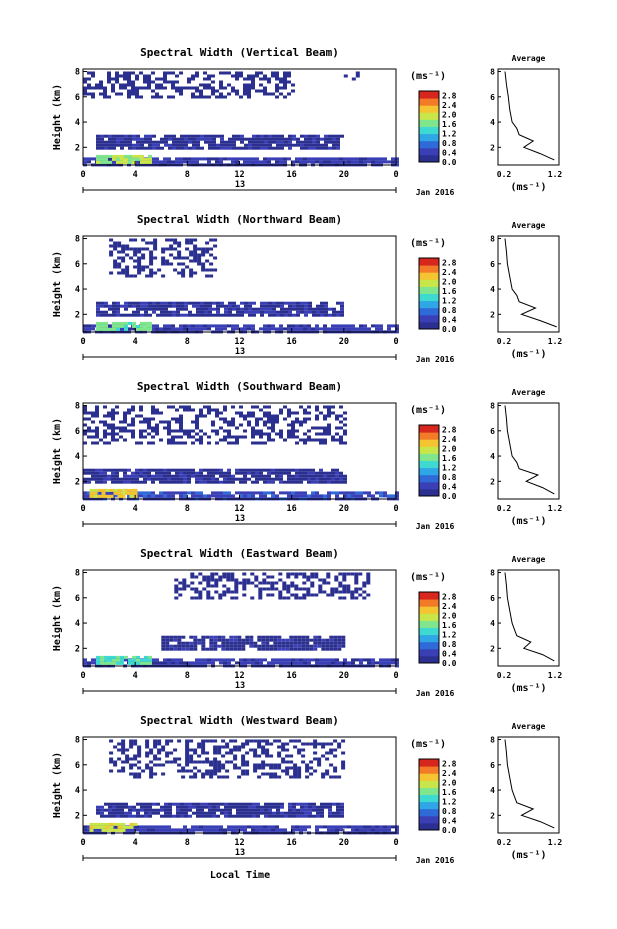 The width and height of the screenshot is (617, 929). Describe the element at coordinates (57, 785) in the screenshot. I see `y-axis-label: Height (km)` at that location.